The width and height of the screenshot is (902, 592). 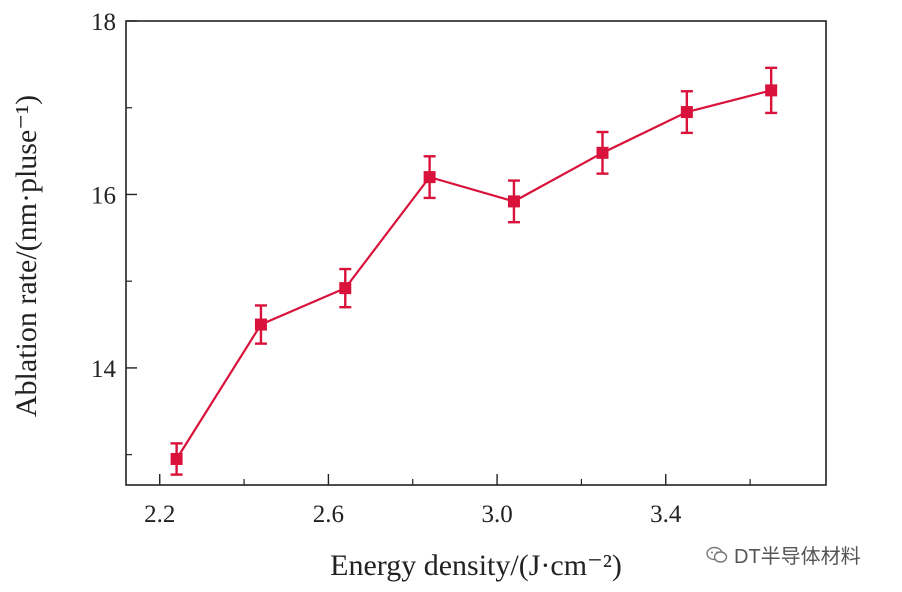 I want to click on watermark: DT半导体材料, so click(x=783, y=554).